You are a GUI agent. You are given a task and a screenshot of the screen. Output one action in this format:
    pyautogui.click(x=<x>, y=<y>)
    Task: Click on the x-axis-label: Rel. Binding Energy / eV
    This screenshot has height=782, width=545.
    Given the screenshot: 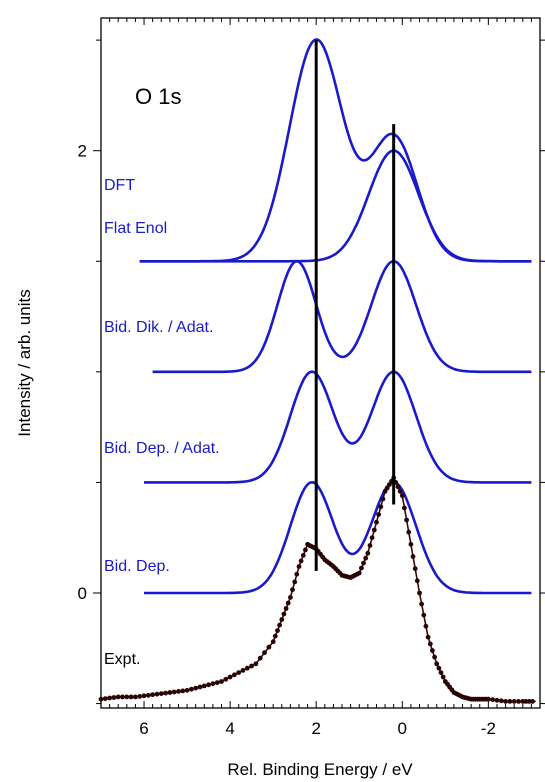 What is the action you would take?
    pyautogui.click(x=320, y=769)
    